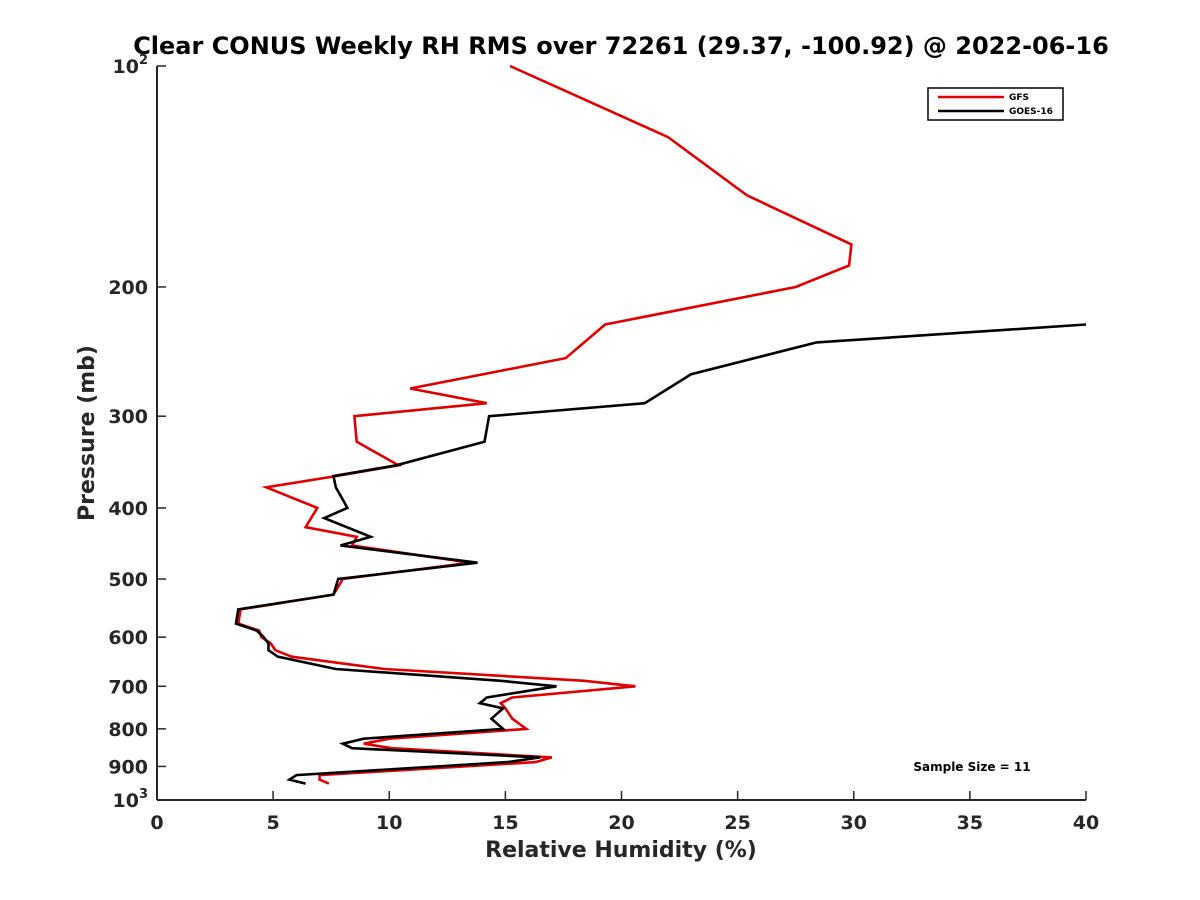 The image size is (1200, 900). I want to click on y-tick-label: 900, so click(128, 767).